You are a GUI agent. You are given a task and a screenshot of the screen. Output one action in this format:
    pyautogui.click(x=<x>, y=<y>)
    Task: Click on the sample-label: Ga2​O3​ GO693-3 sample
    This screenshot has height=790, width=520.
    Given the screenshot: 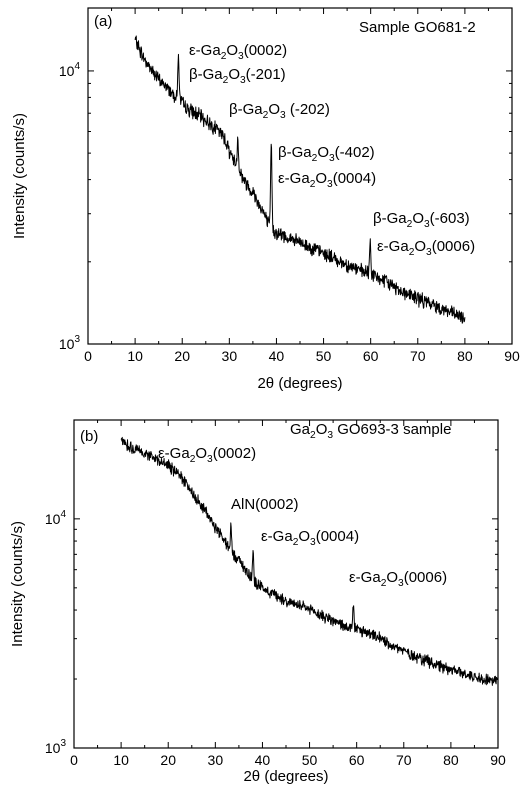 What is the action you would take?
    pyautogui.click(x=370, y=431)
    